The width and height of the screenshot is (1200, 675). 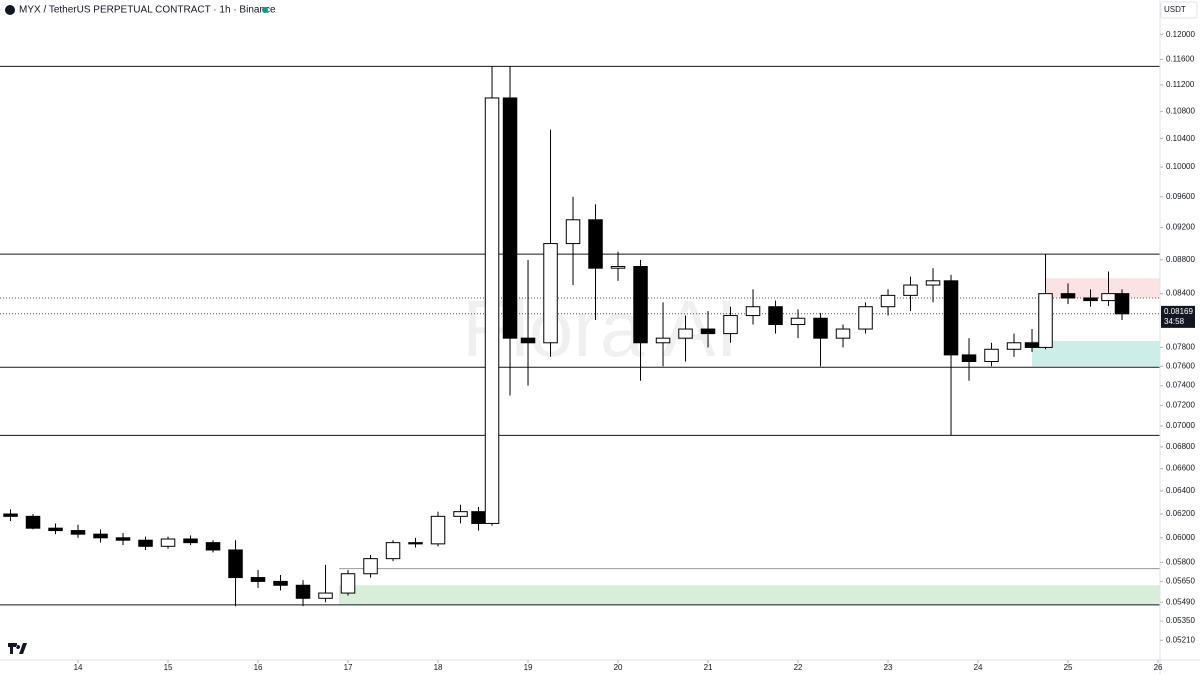 What do you see at coordinates (1180, 259) in the screenshot?
I see `y-tick-label: 0.08800` at bounding box center [1180, 259].